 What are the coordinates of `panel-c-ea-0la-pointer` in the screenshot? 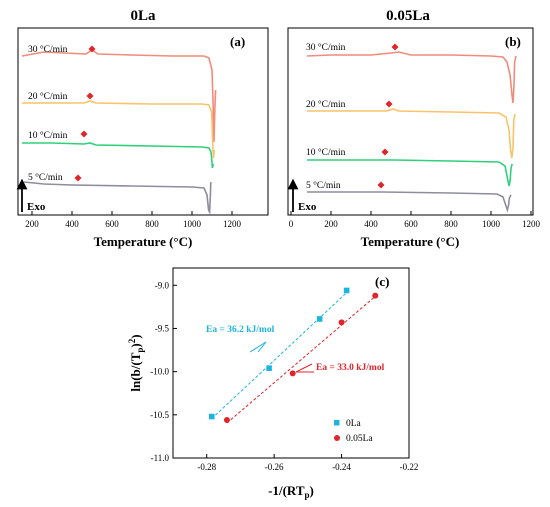 It's located at (258, 347).